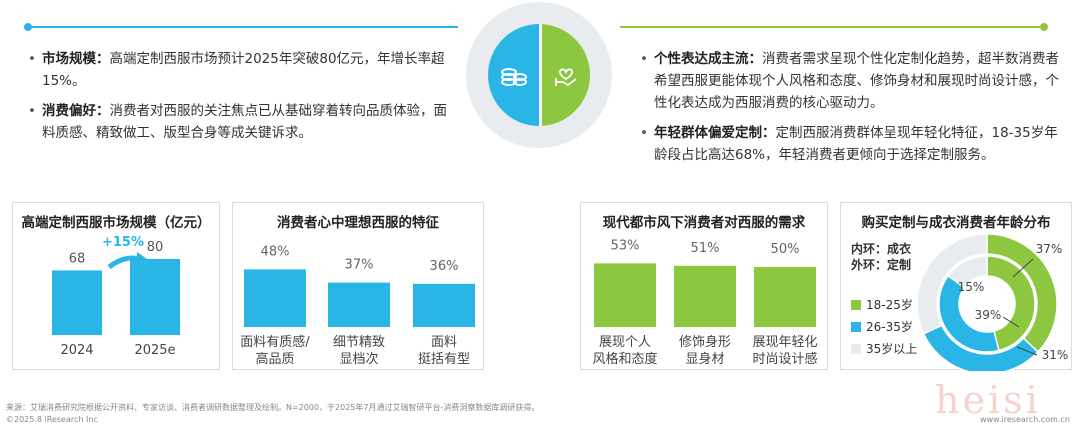 The height and width of the screenshot is (429, 1080). What do you see at coordinates (988, 315) in the screenshot?
I see `inner-label: 39%` at bounding box center [988, 315].